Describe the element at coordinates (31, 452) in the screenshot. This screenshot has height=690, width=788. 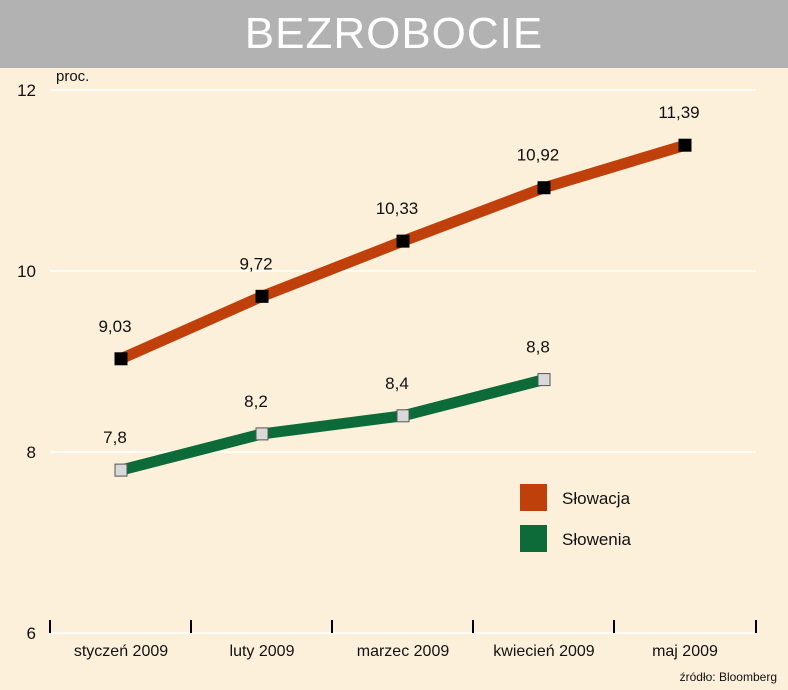
I see `y-tick-label: 8` at that location.